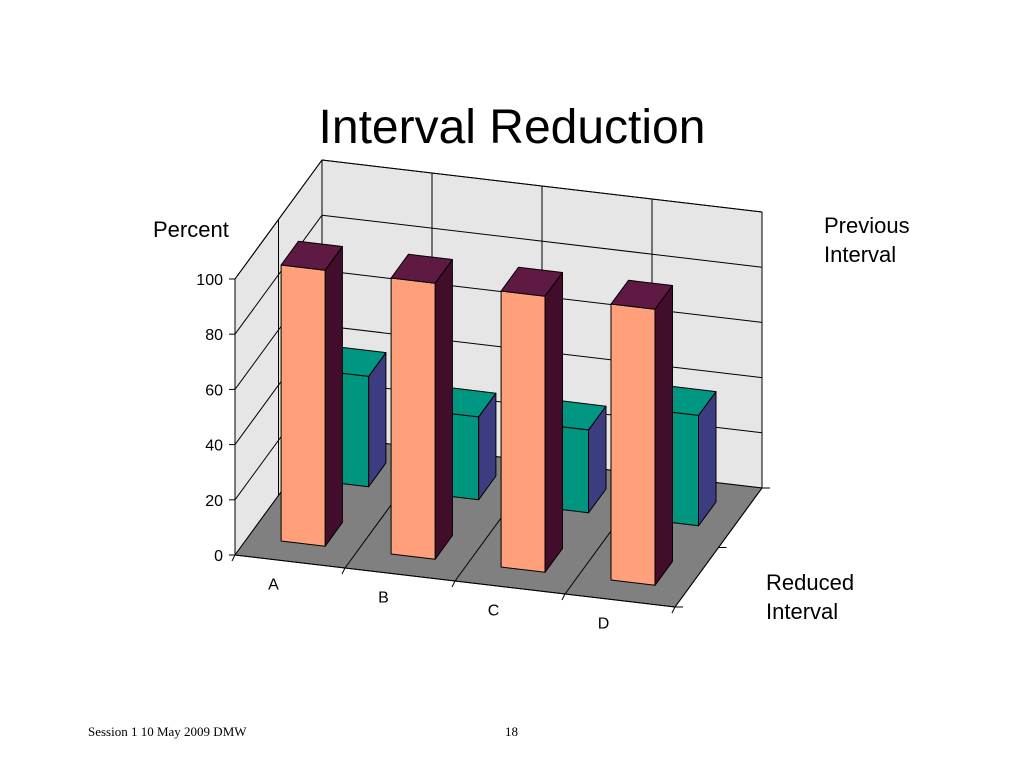 The width and height of the screenshot is (1024, 768). Describe the element at coordinates (810, 582) in the screenshot. I see `series-label: Reduced` at that location.